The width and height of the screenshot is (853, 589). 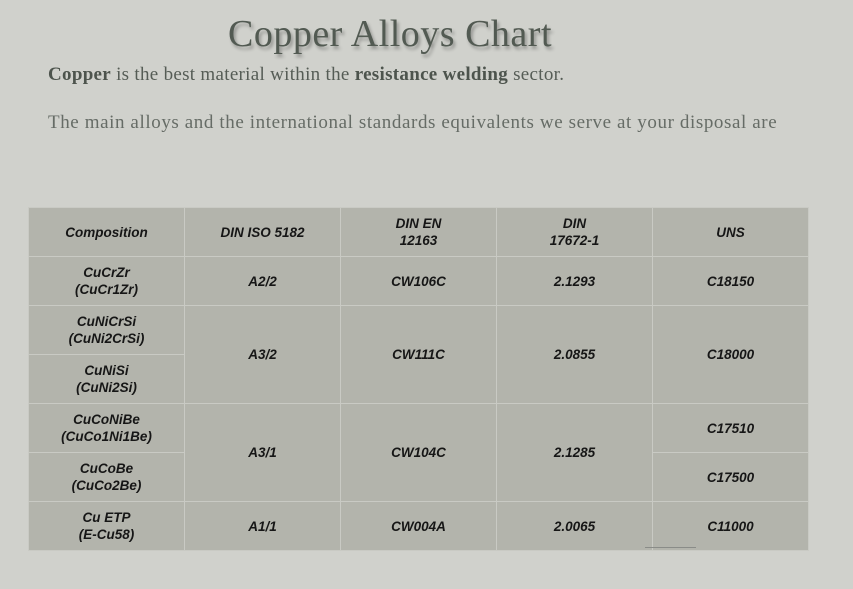 I want to click on cell-din: 2.0855, so click(x=574, y=354).